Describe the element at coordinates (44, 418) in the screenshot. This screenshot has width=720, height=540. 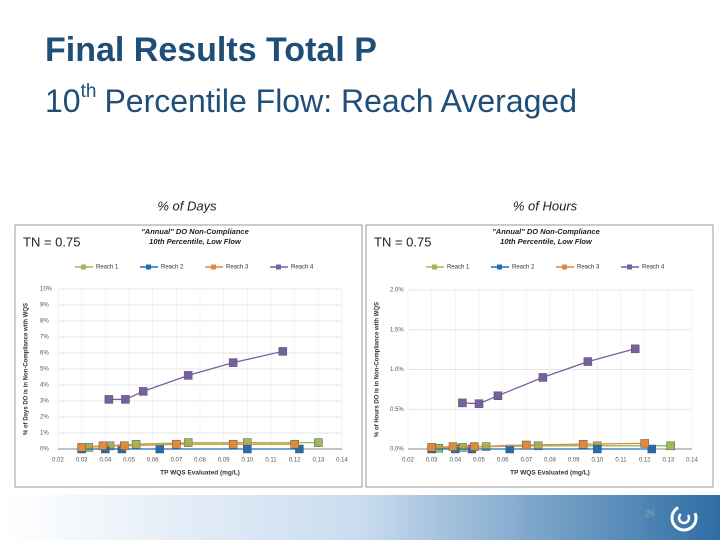
I see `y-tick-label: 2%` at that location.